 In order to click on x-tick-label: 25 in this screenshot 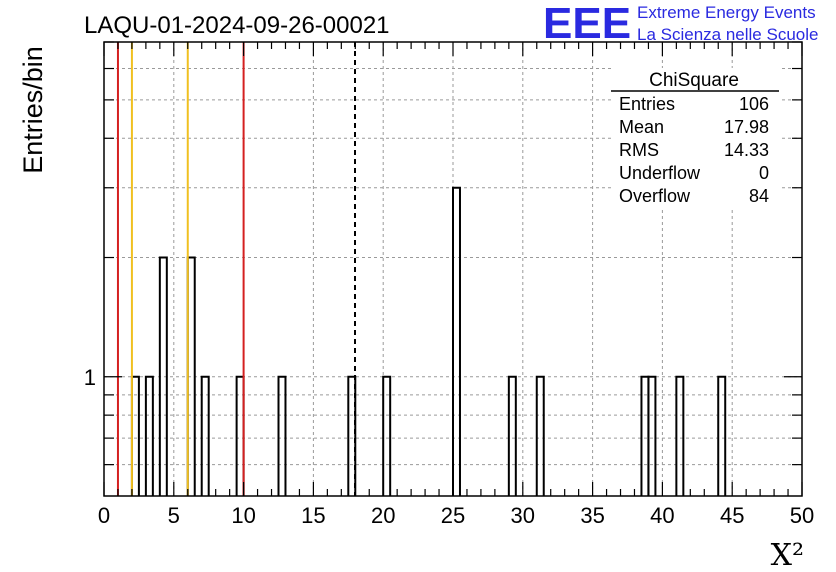, I will do `click(453, 515)`.